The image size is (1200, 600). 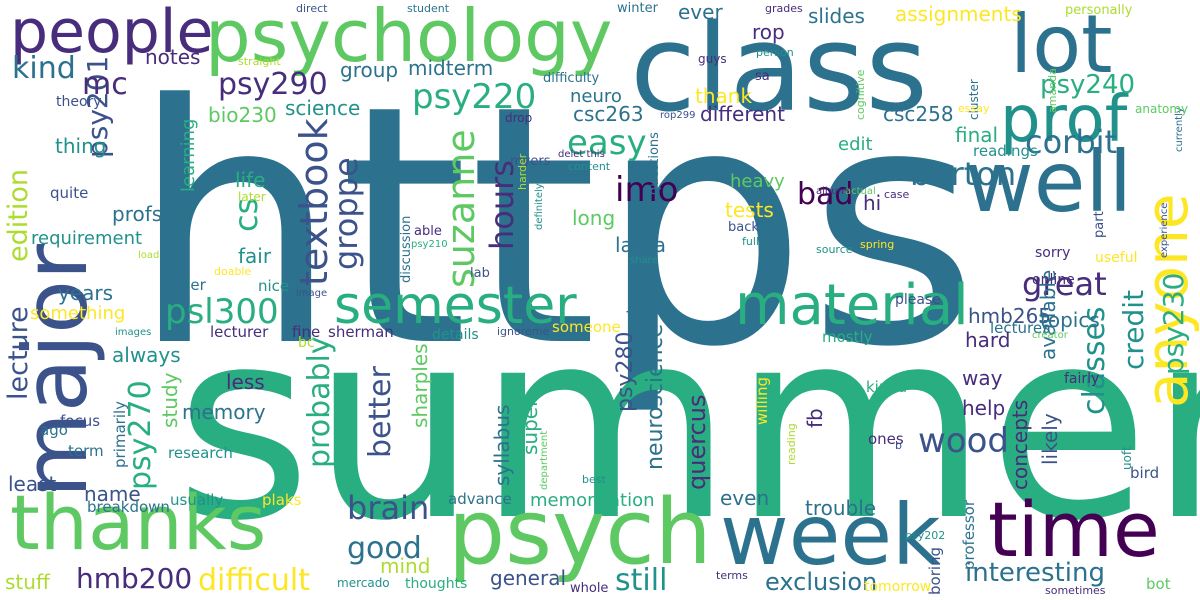 What do you see at coordinates (69, 193) in the screenshot?
I see `word-quite: quite` at bounding box center [69, 193].